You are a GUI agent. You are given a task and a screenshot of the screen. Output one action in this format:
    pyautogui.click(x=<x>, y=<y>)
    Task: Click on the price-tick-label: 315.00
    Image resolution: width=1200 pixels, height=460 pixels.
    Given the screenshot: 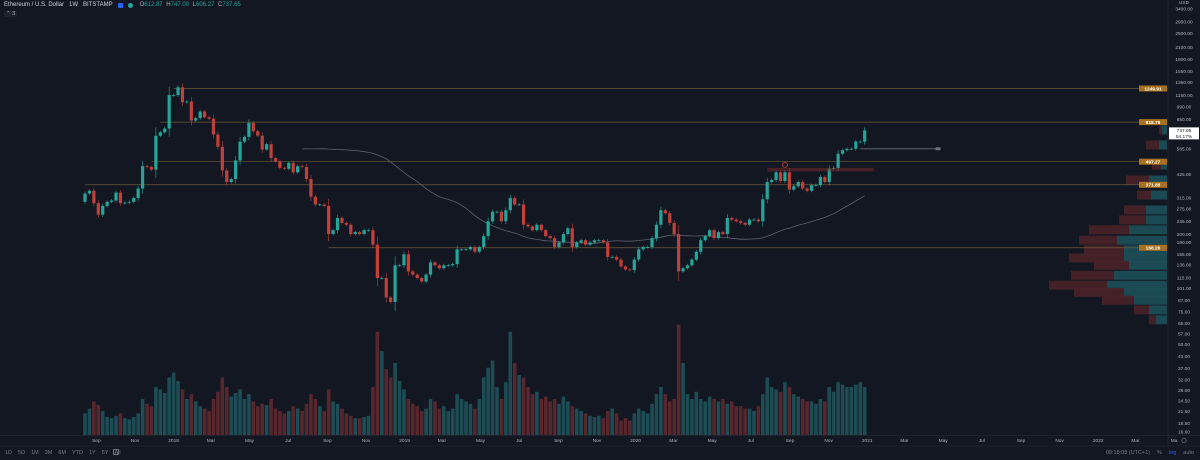 What is the action you would take?
    pyautogui.click(x=1184, y=199)
    